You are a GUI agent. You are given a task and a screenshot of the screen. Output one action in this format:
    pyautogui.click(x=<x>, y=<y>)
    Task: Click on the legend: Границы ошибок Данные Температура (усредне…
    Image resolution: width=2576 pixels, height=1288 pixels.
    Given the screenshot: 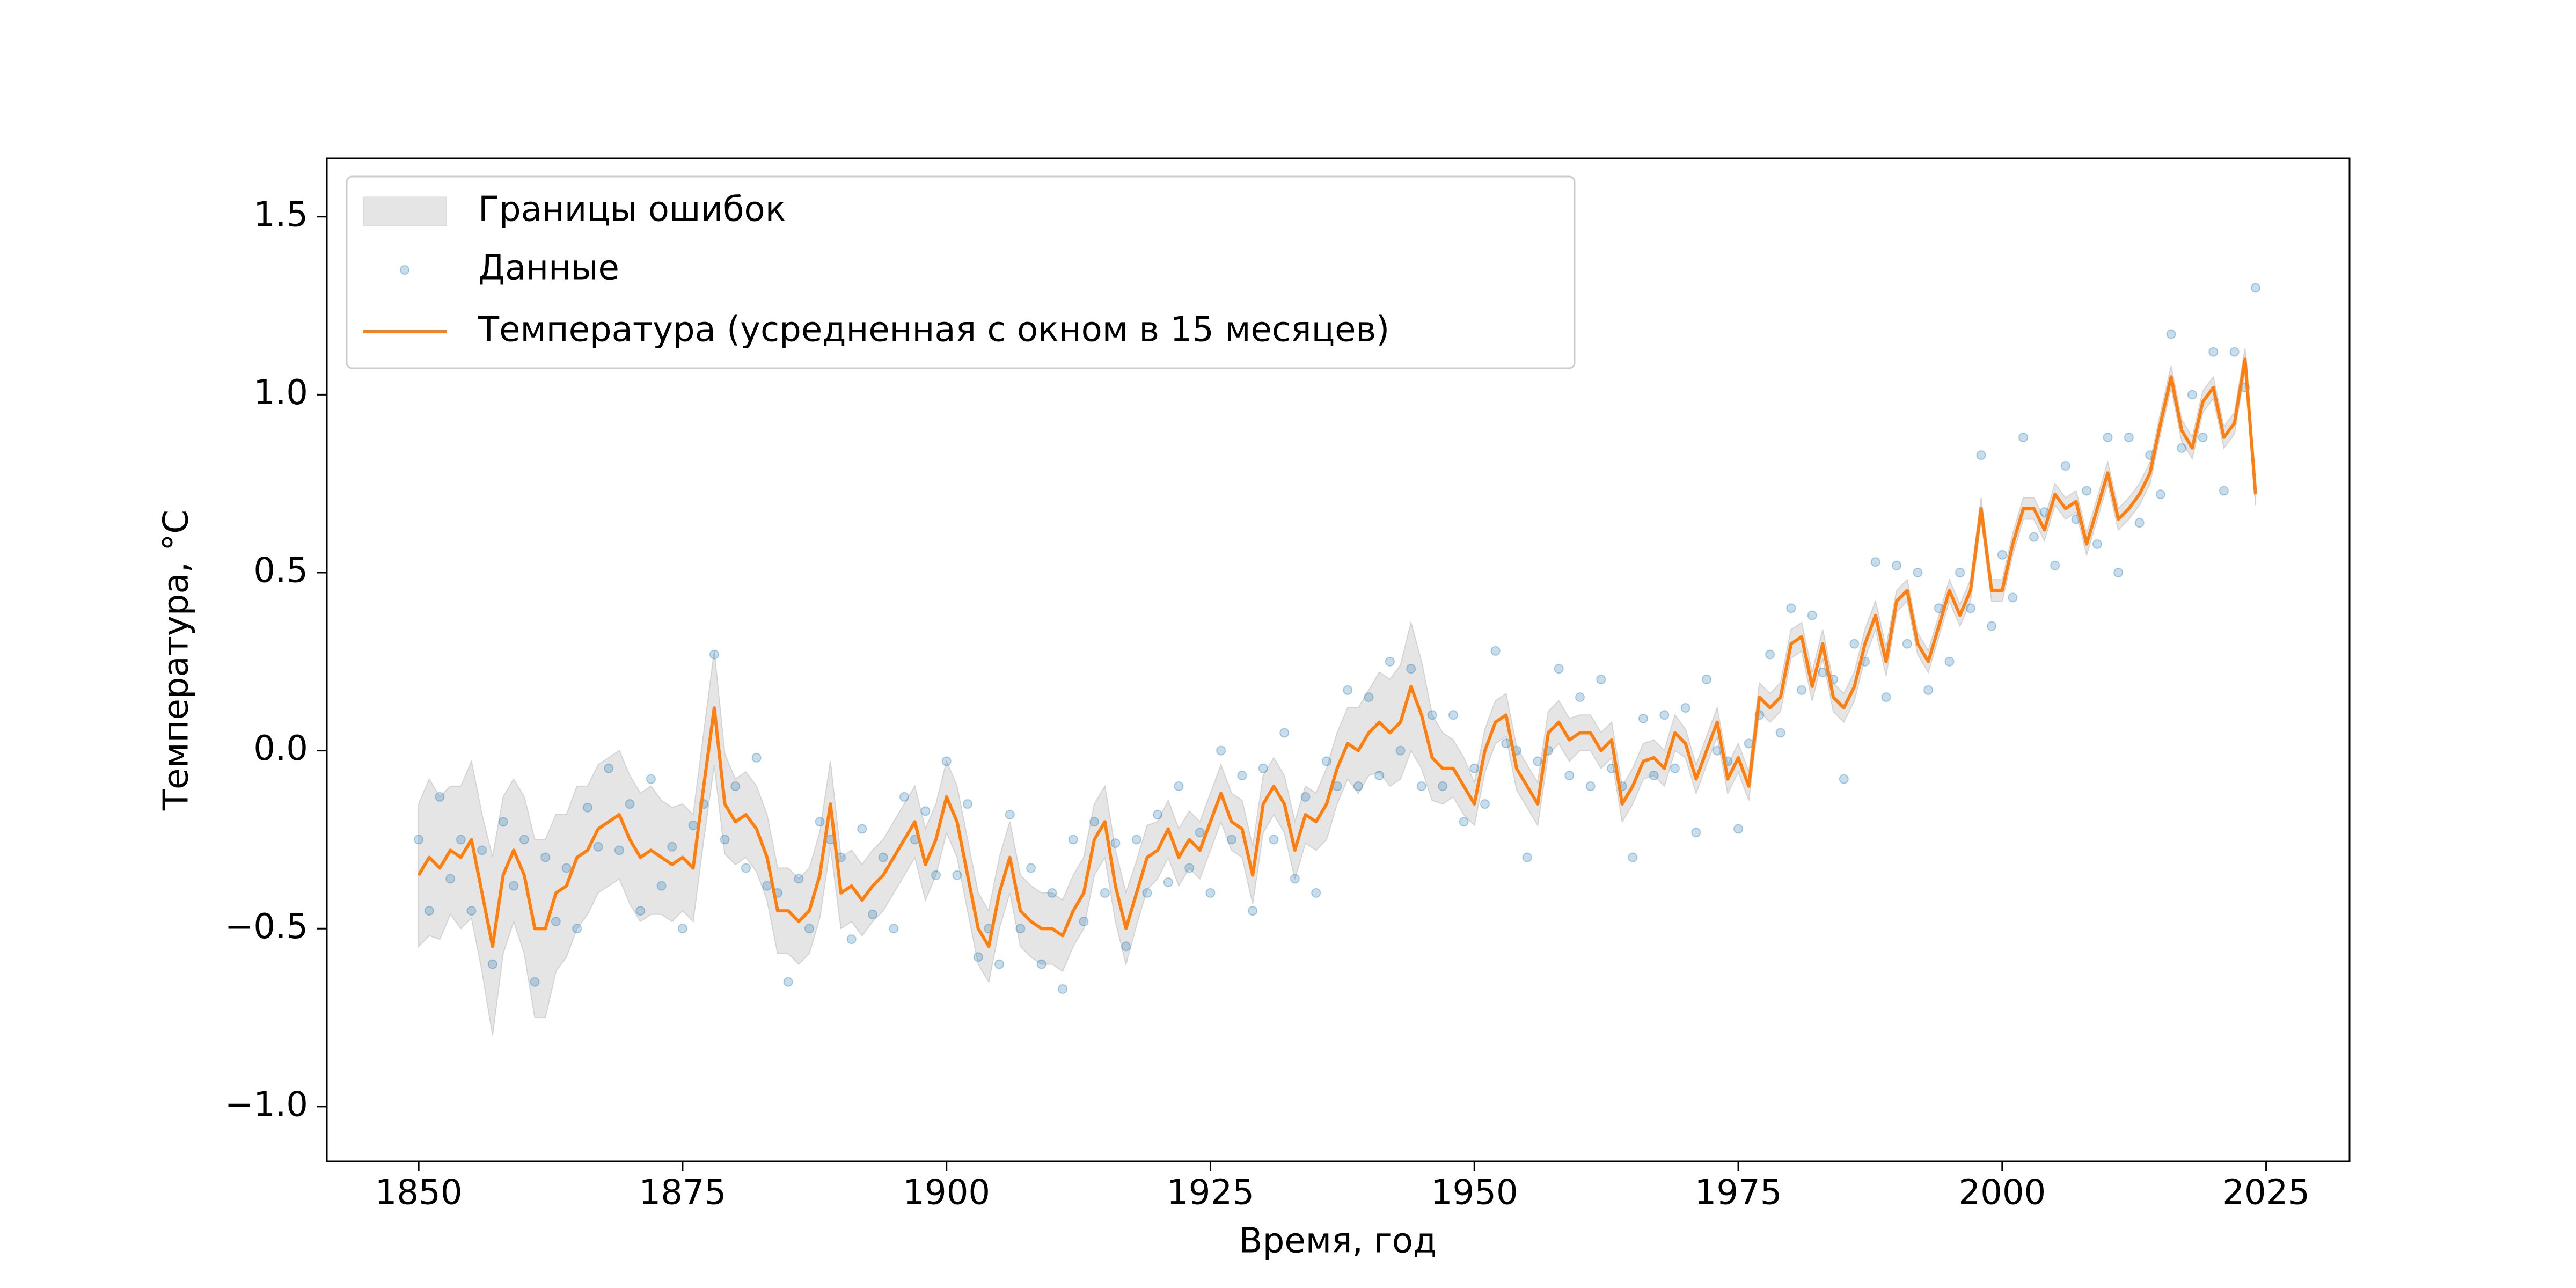 What is the action you would take?
    pyautogui.click(x=961, y=272)
    